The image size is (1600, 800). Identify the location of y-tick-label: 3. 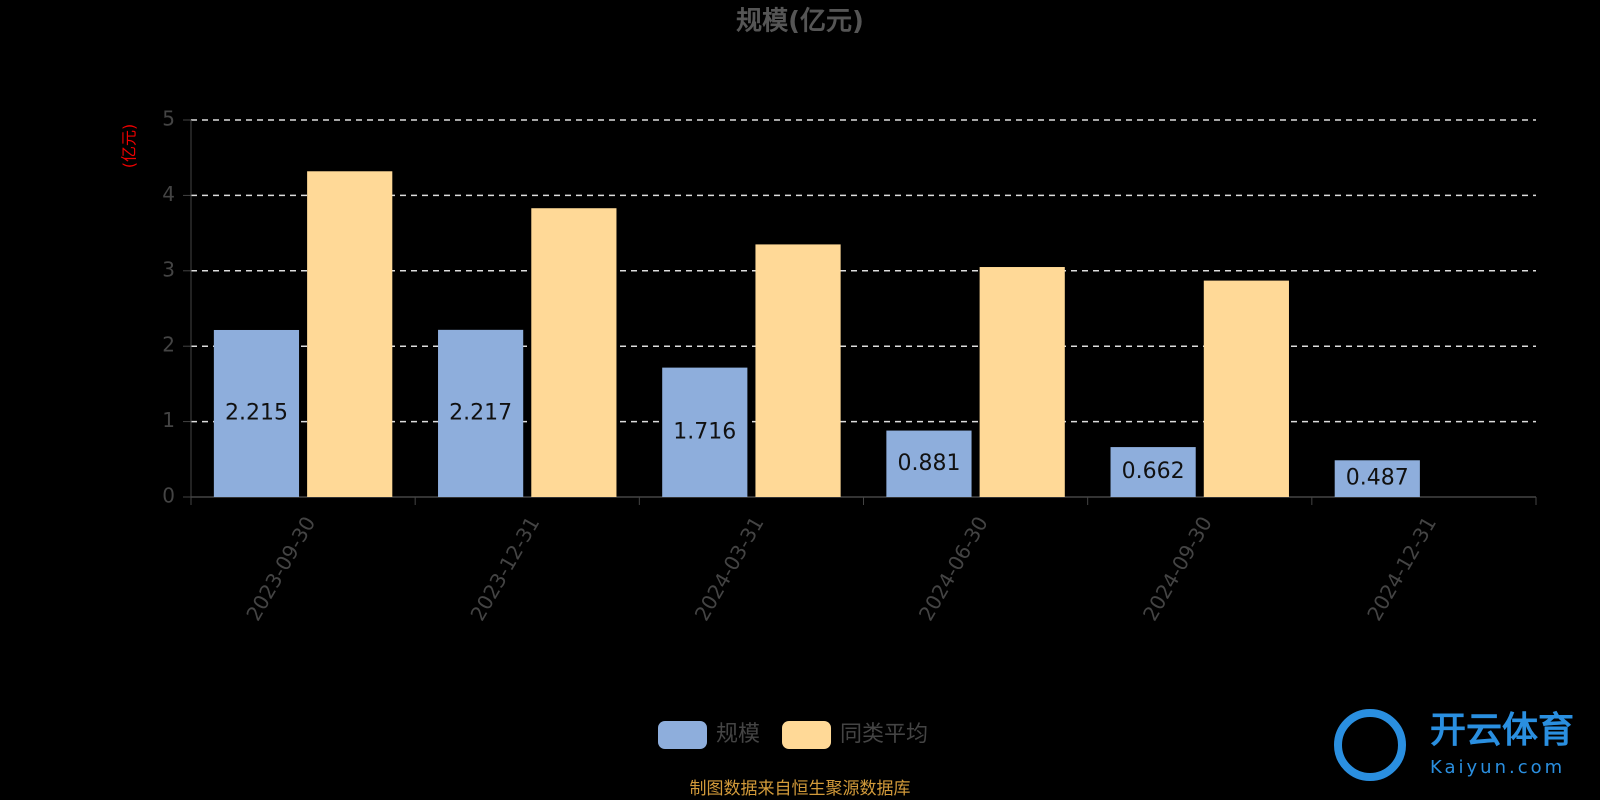
(168, 269).